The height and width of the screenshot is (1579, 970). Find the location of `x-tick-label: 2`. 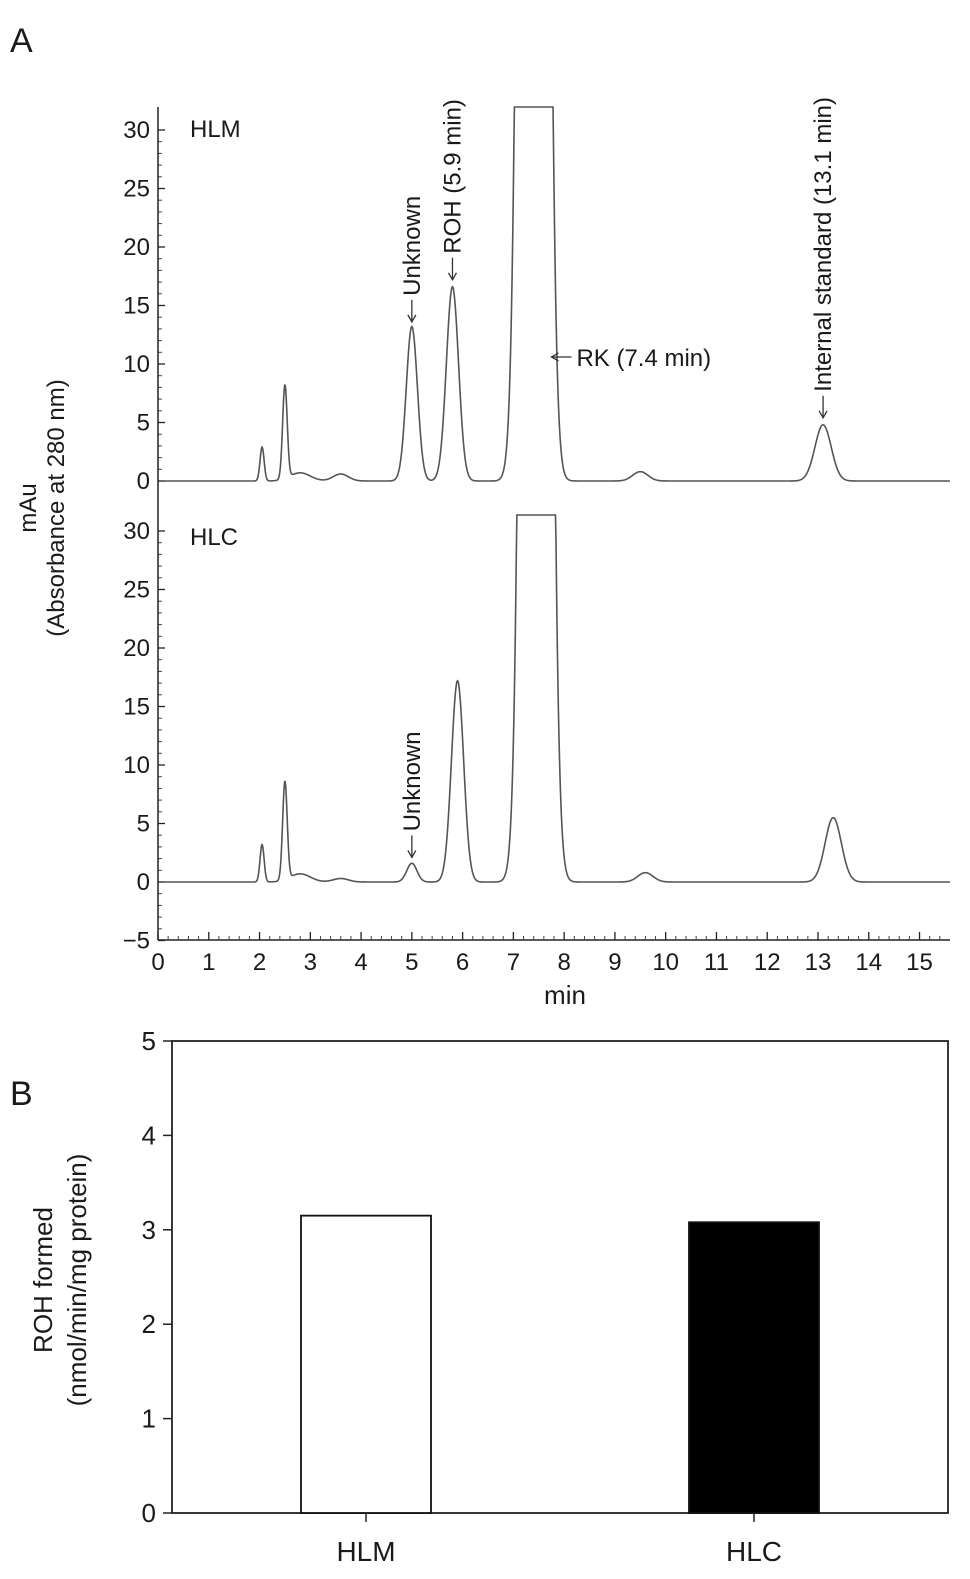

x-tick-label: 2 is located at coordinates (259, 962).